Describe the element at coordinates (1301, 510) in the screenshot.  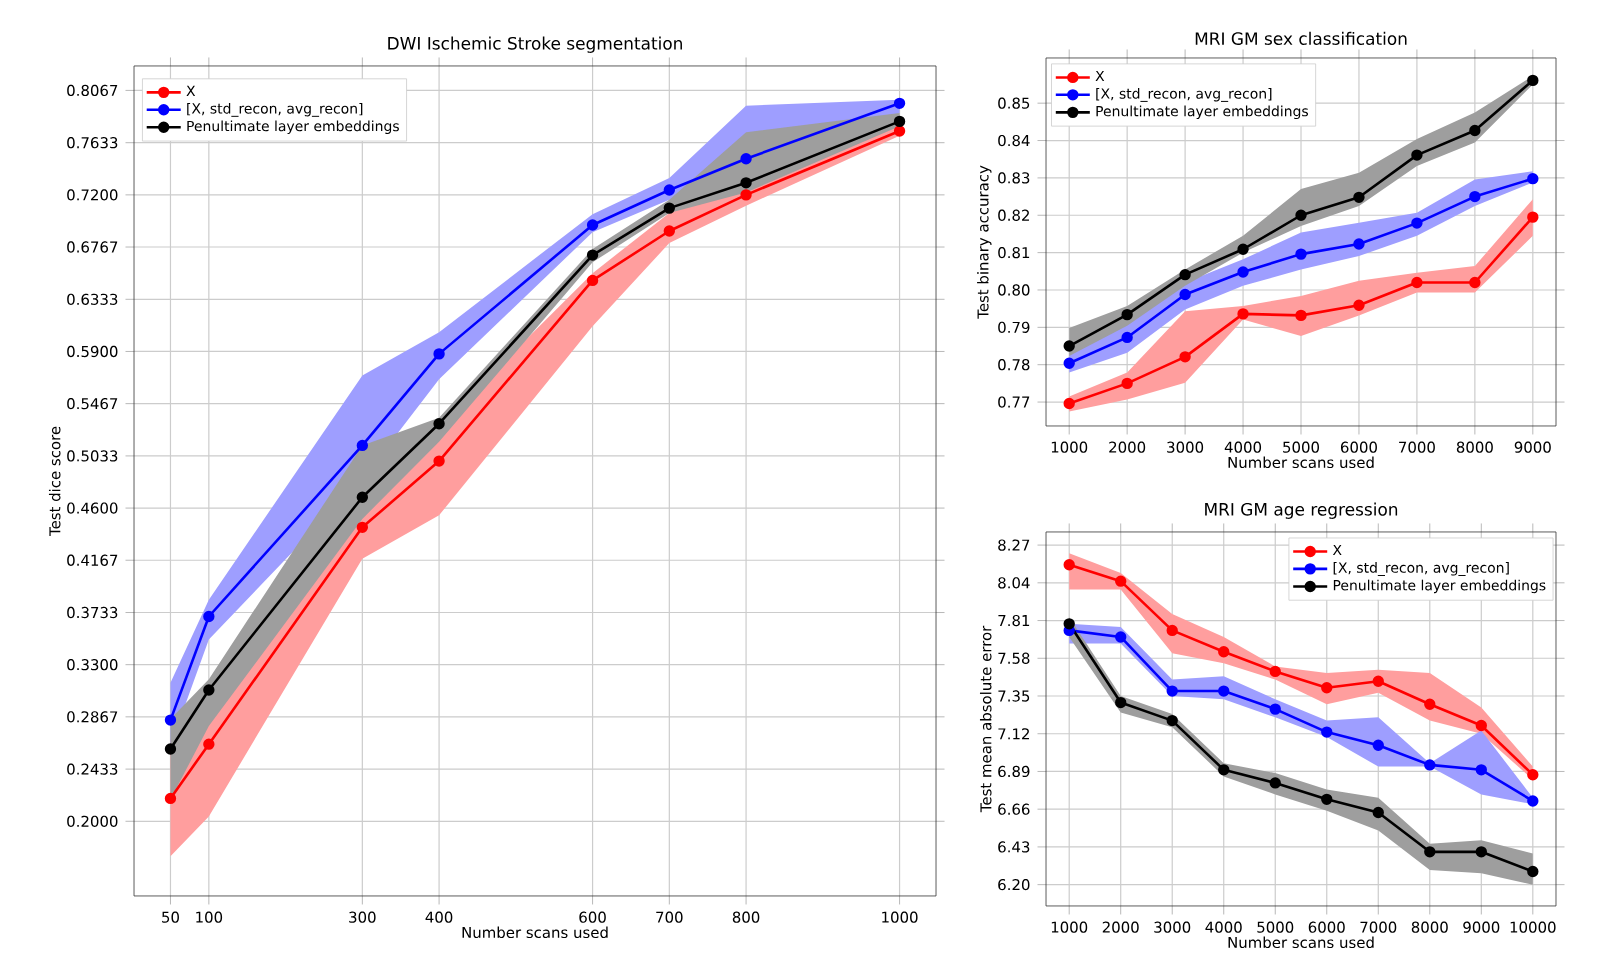
I see `chart-title: MRI GM age regression` at that location.